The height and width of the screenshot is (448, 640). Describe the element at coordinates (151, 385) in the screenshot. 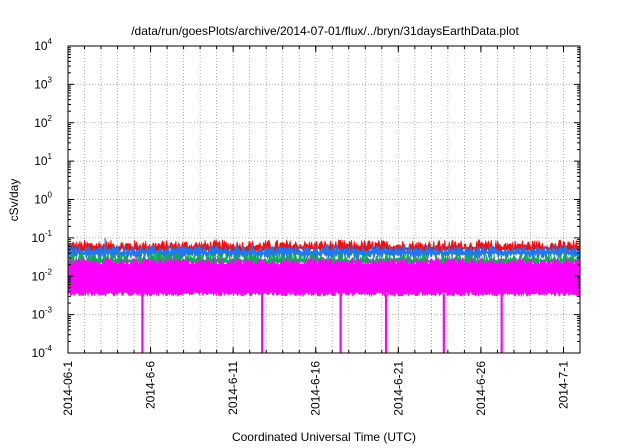

I see `x-tick-label: 2014-6-6` at that location.